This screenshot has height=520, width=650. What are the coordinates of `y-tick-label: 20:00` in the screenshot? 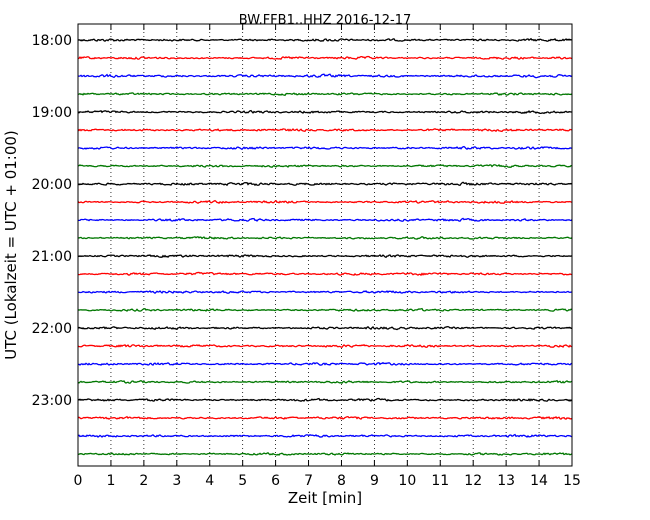 It's located at (52, 185).